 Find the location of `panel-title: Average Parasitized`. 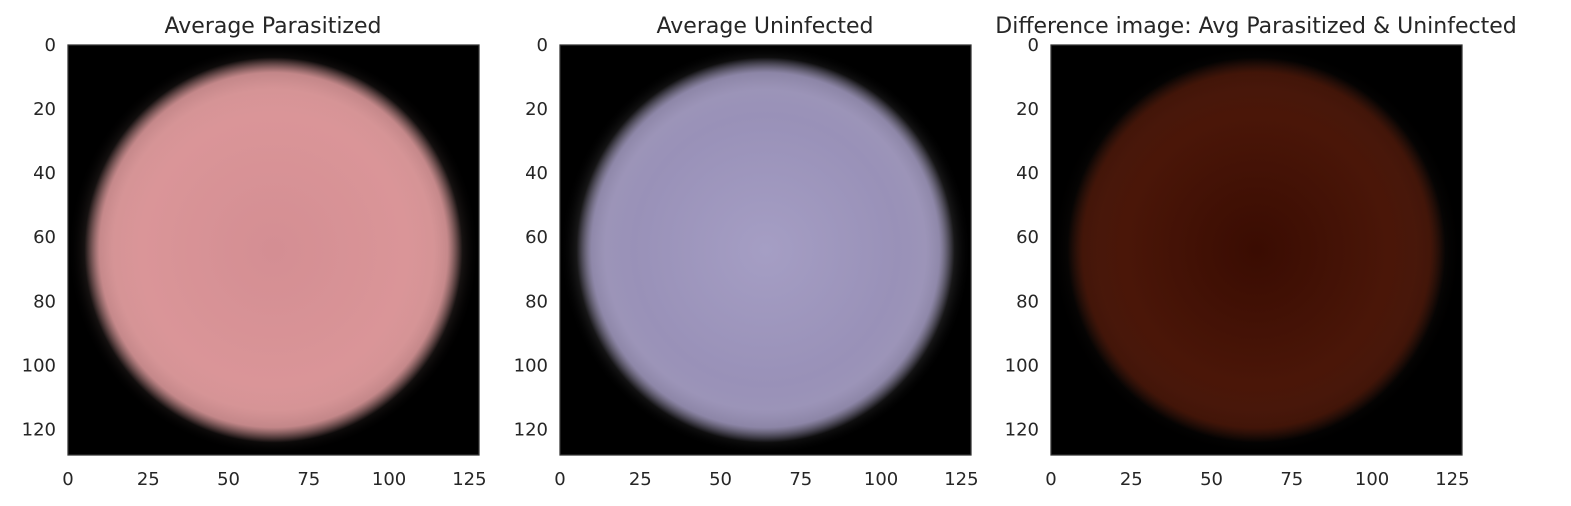

panel-title: Average Parasitized is located at coordinates (273, 26).